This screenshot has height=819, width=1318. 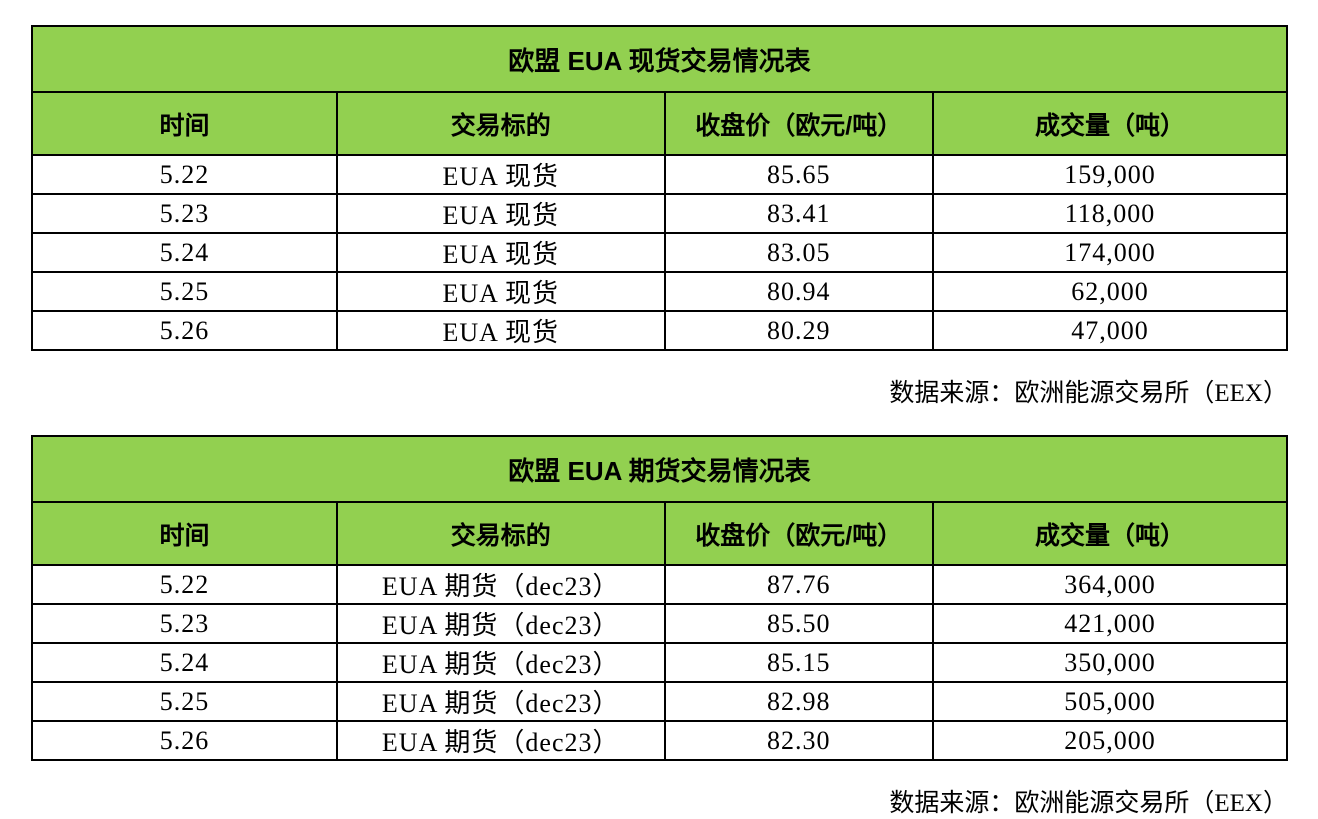 I want to click on table-row: 5.25 EUA 期货（dec23） 82.98 505,000, so click(x=659, y=701).